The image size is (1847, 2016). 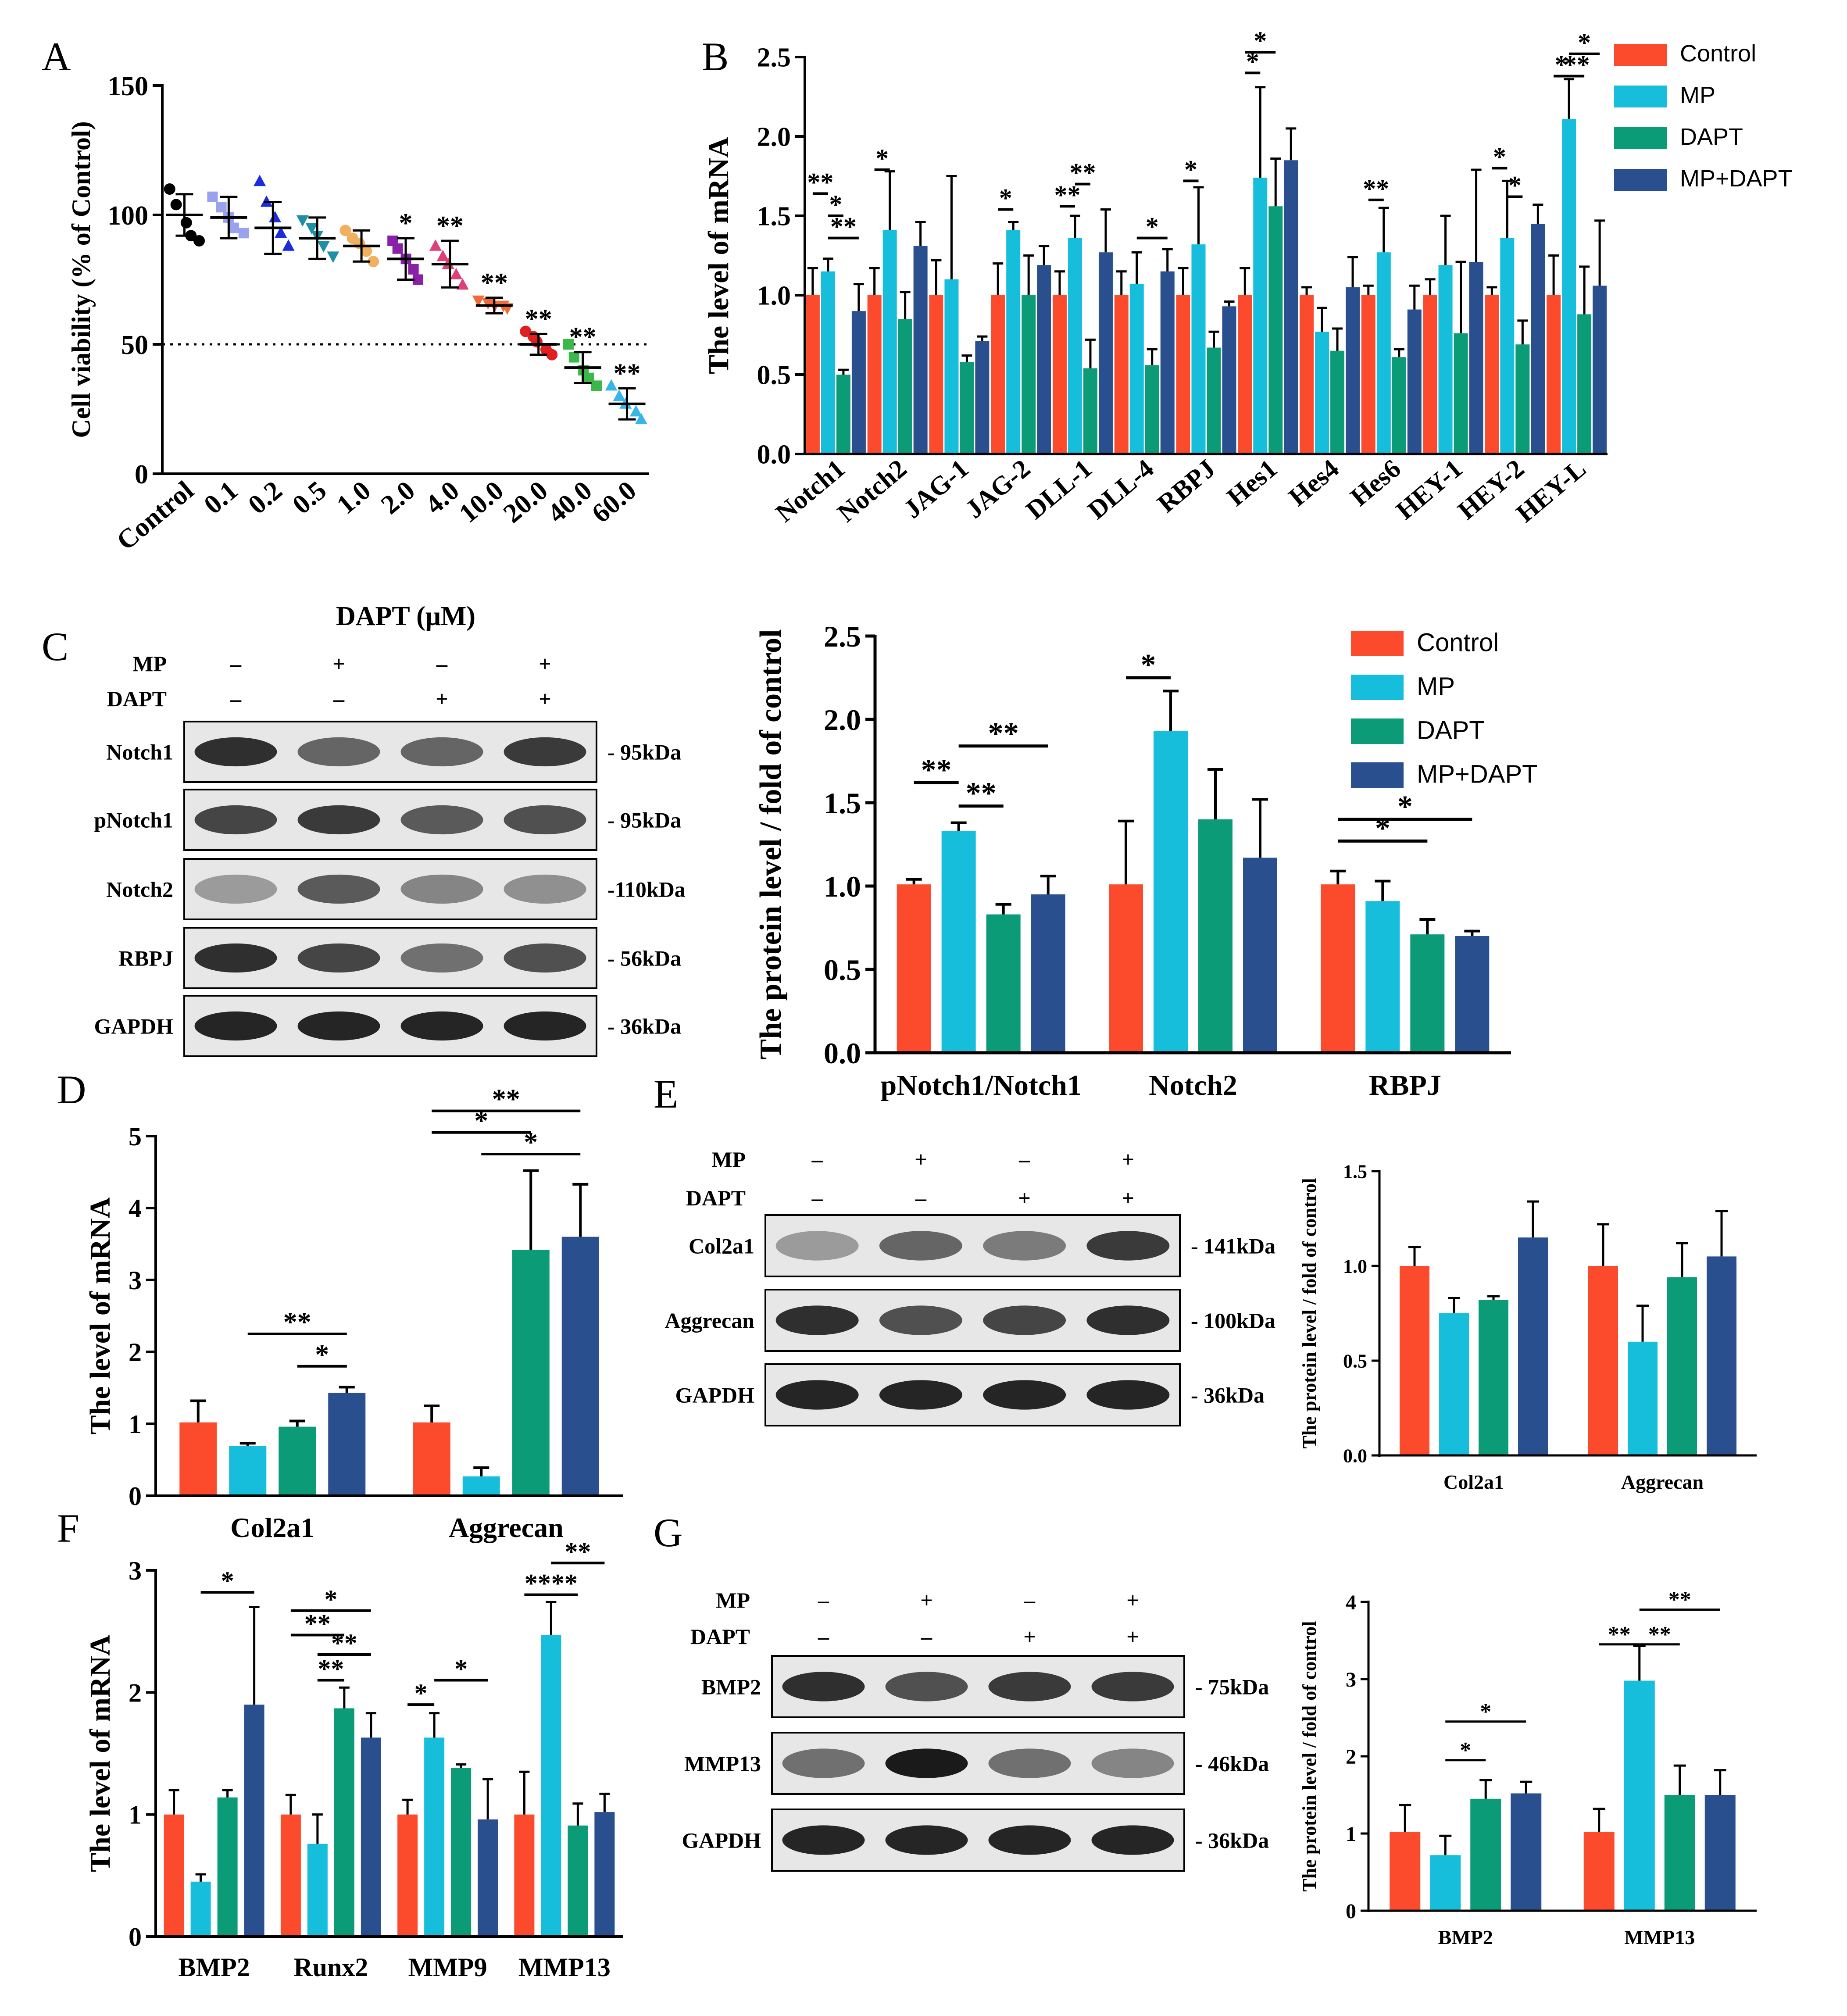 What do you see at coordinates (1704, 116) in the screenshot?
I see `legend-legend_B: Control MP DAPT MP+DAPT` at bounding box center [1704, 116].